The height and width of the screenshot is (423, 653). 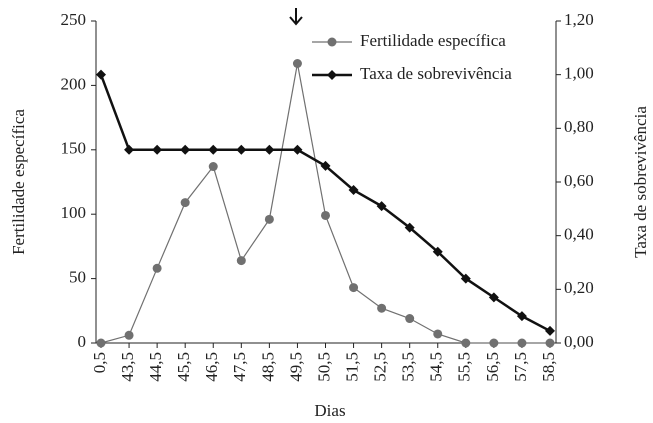 What do you see at coordinates (579, 73) in the screenshot?
I see `y2-tick-label: 1,00` at bounding box center [579, 73].